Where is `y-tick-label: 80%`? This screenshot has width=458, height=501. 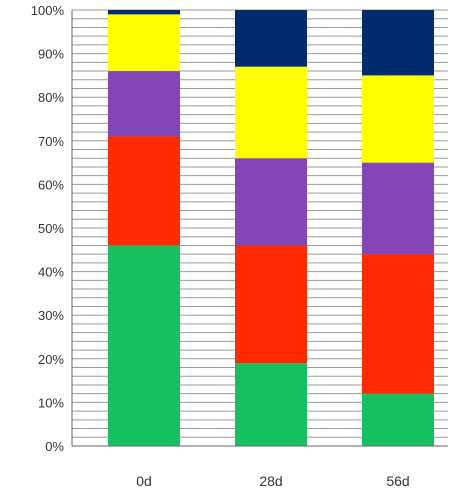
y-tick-label: 80% is located at coordinates (51, 97).